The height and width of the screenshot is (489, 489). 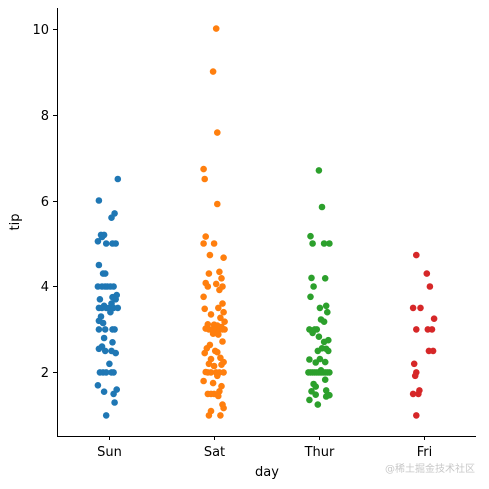 What do you see at coordinates (45, 116) in the screenshot?
I see `y-tick-label-8: 8` at bounding box center [45, 116].